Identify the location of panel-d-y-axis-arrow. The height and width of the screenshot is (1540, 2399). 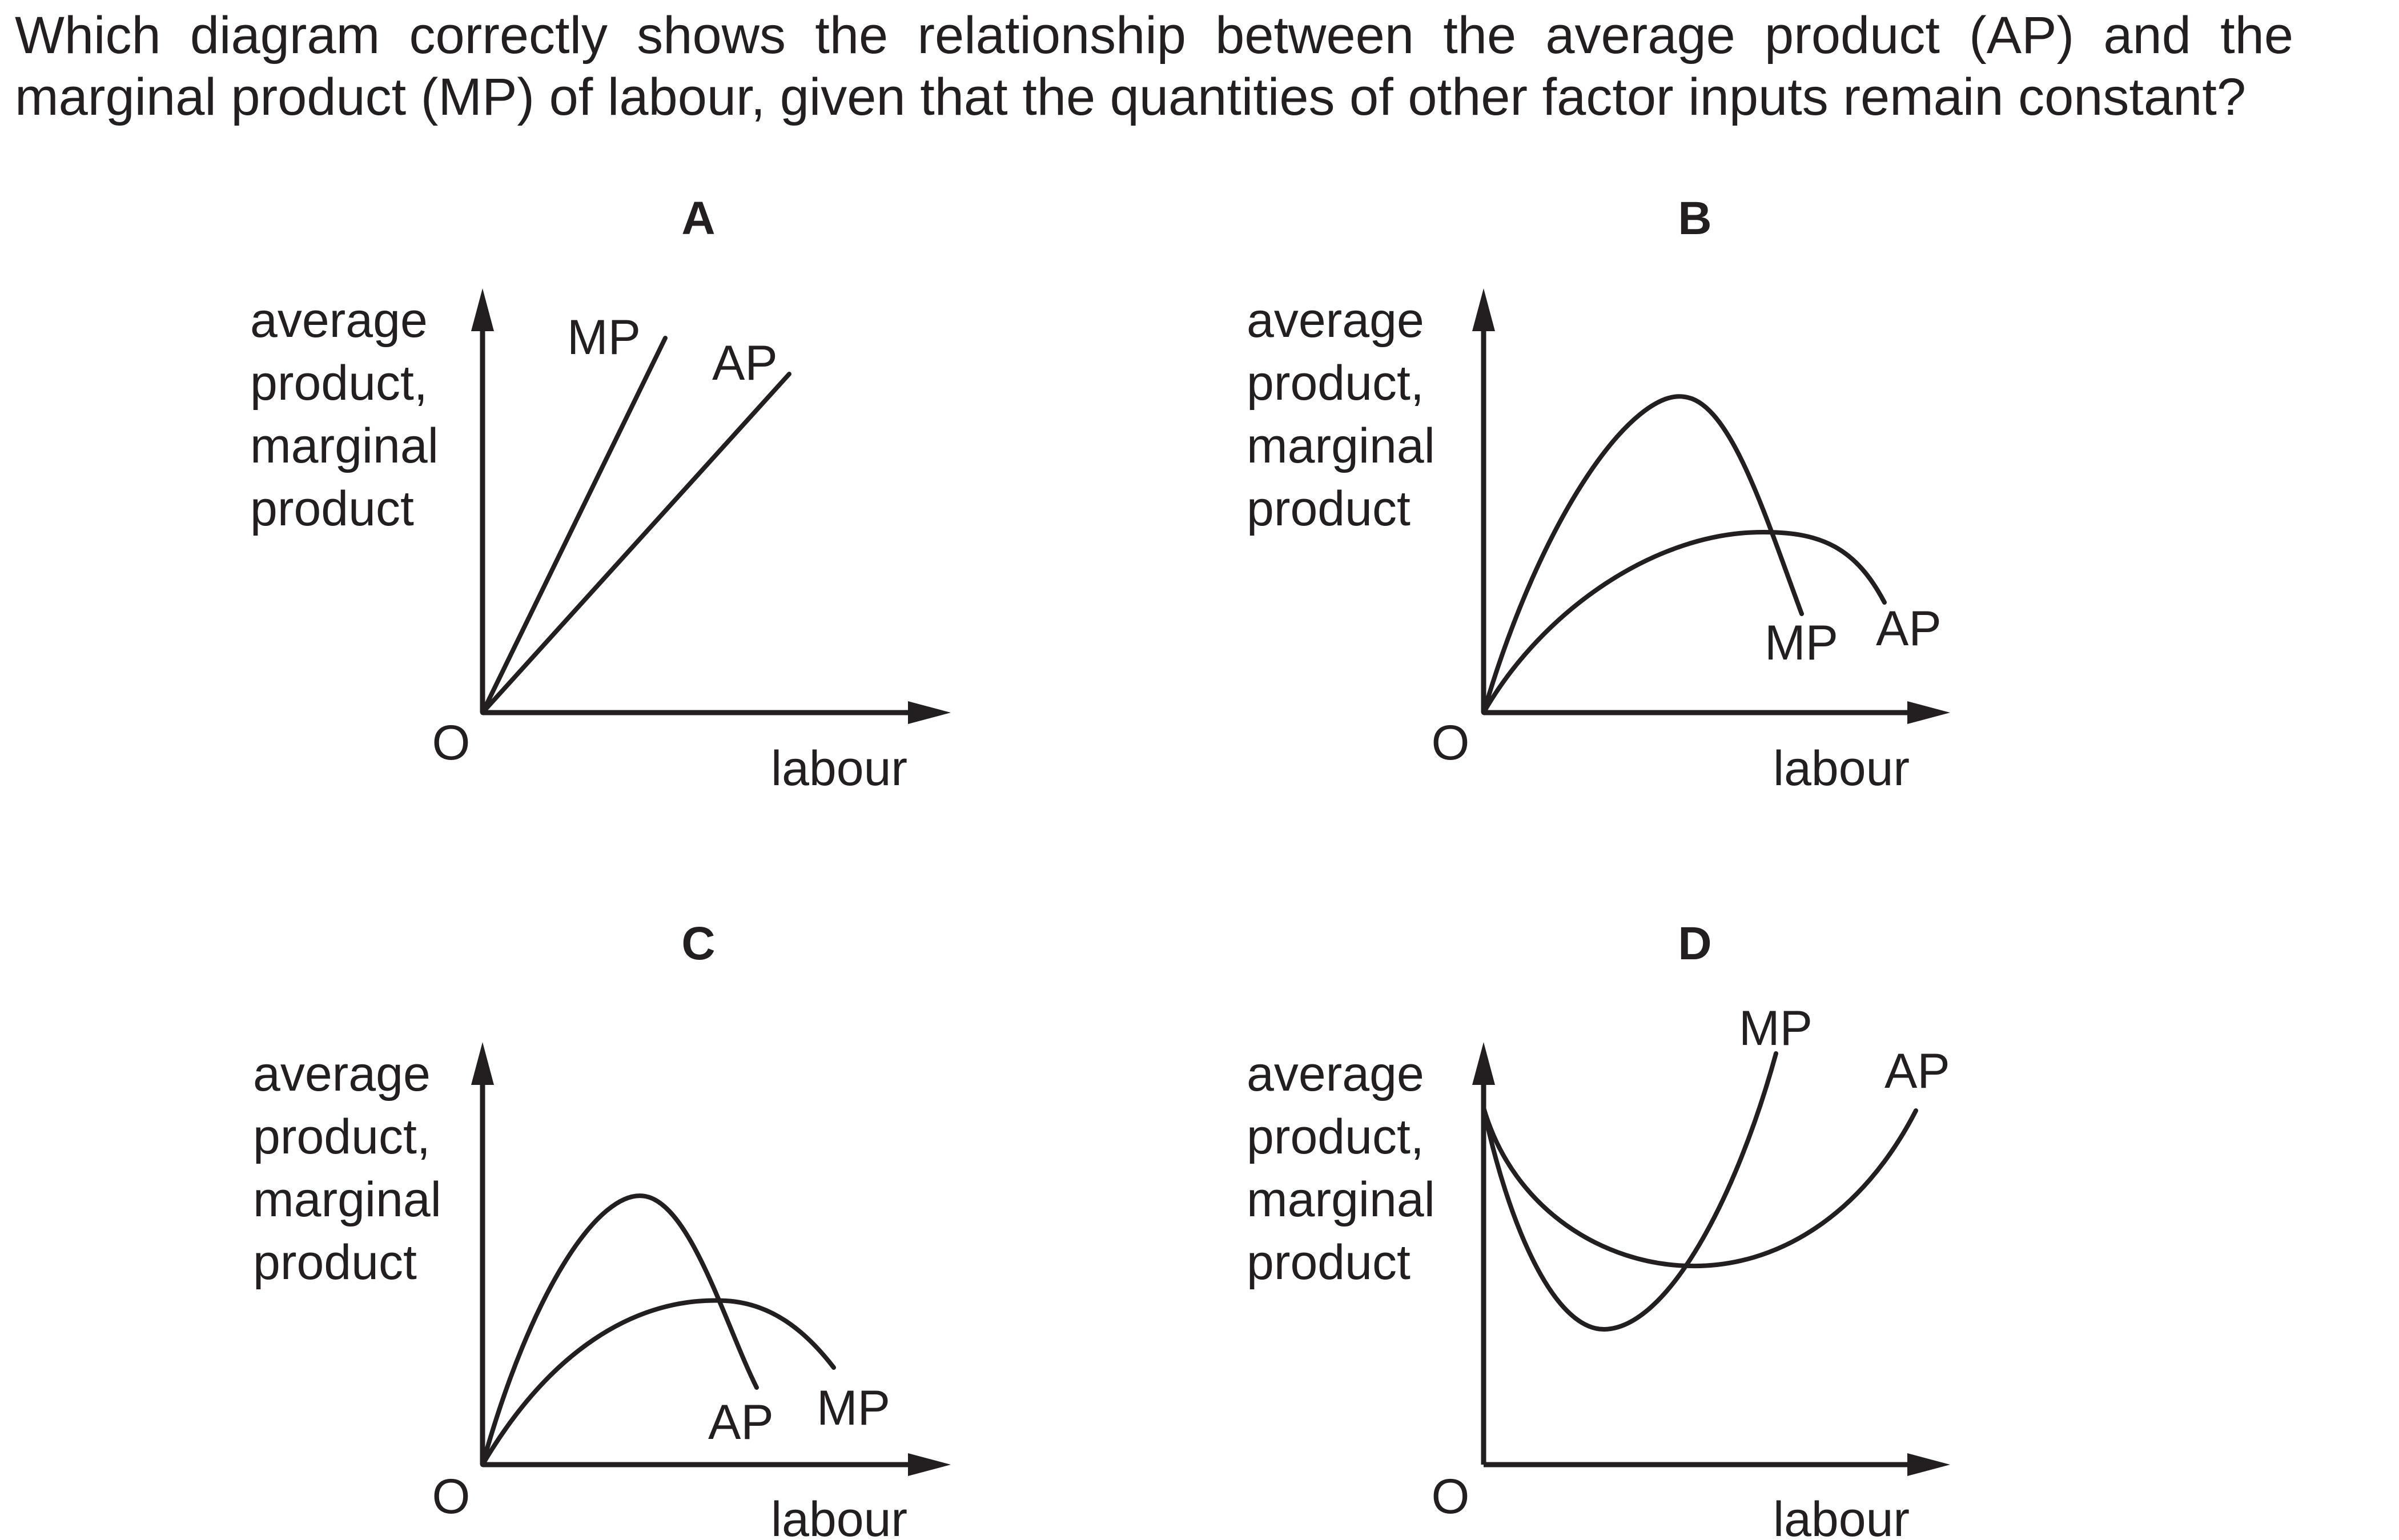
(1483, 1063).